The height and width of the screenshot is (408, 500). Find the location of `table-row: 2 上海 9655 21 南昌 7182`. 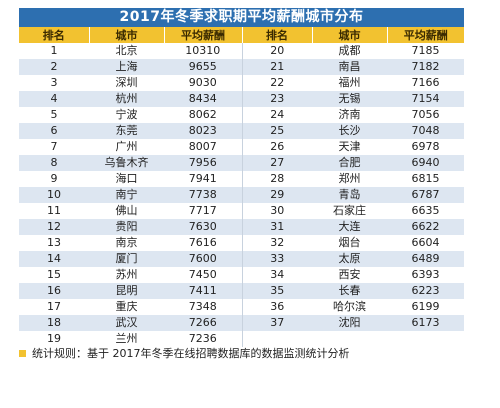

table-row: 2 上海 9655 21 南昌 7182 is located at coordinates (241, 67).